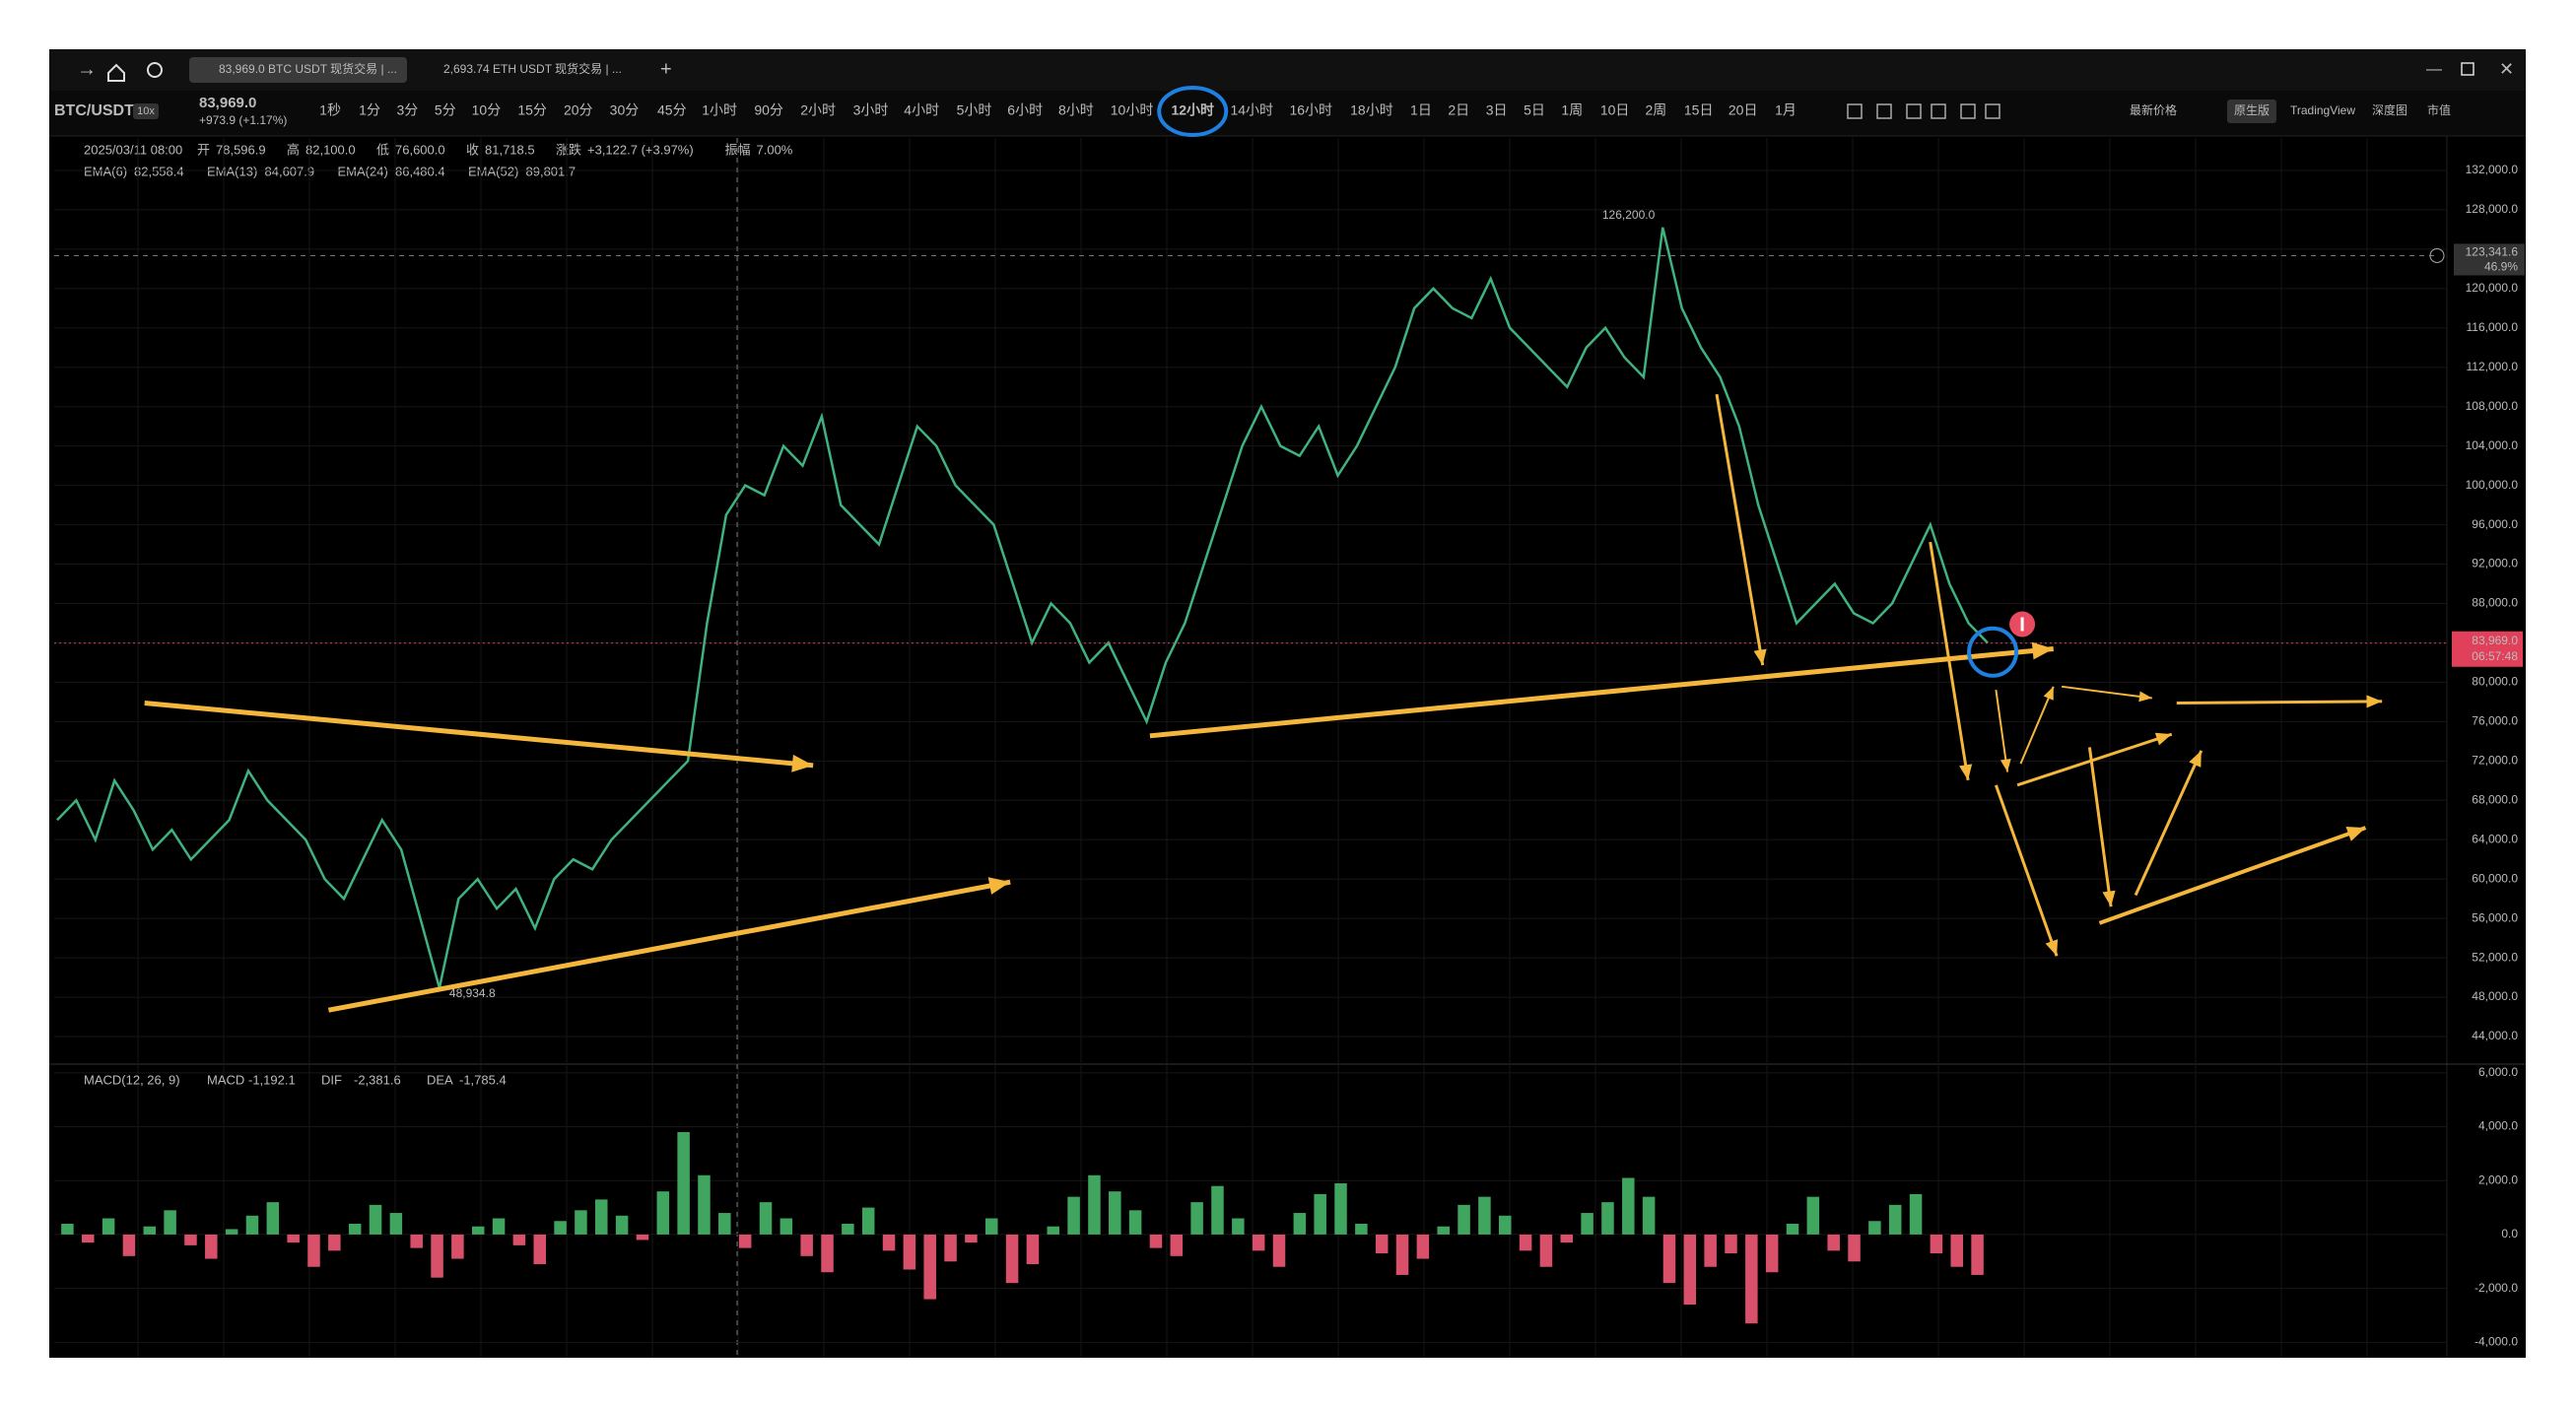  What do you see at coordinates (203, 149) in the screenshot?
I see `legend-label: 开` at bounding box center [203, 149].